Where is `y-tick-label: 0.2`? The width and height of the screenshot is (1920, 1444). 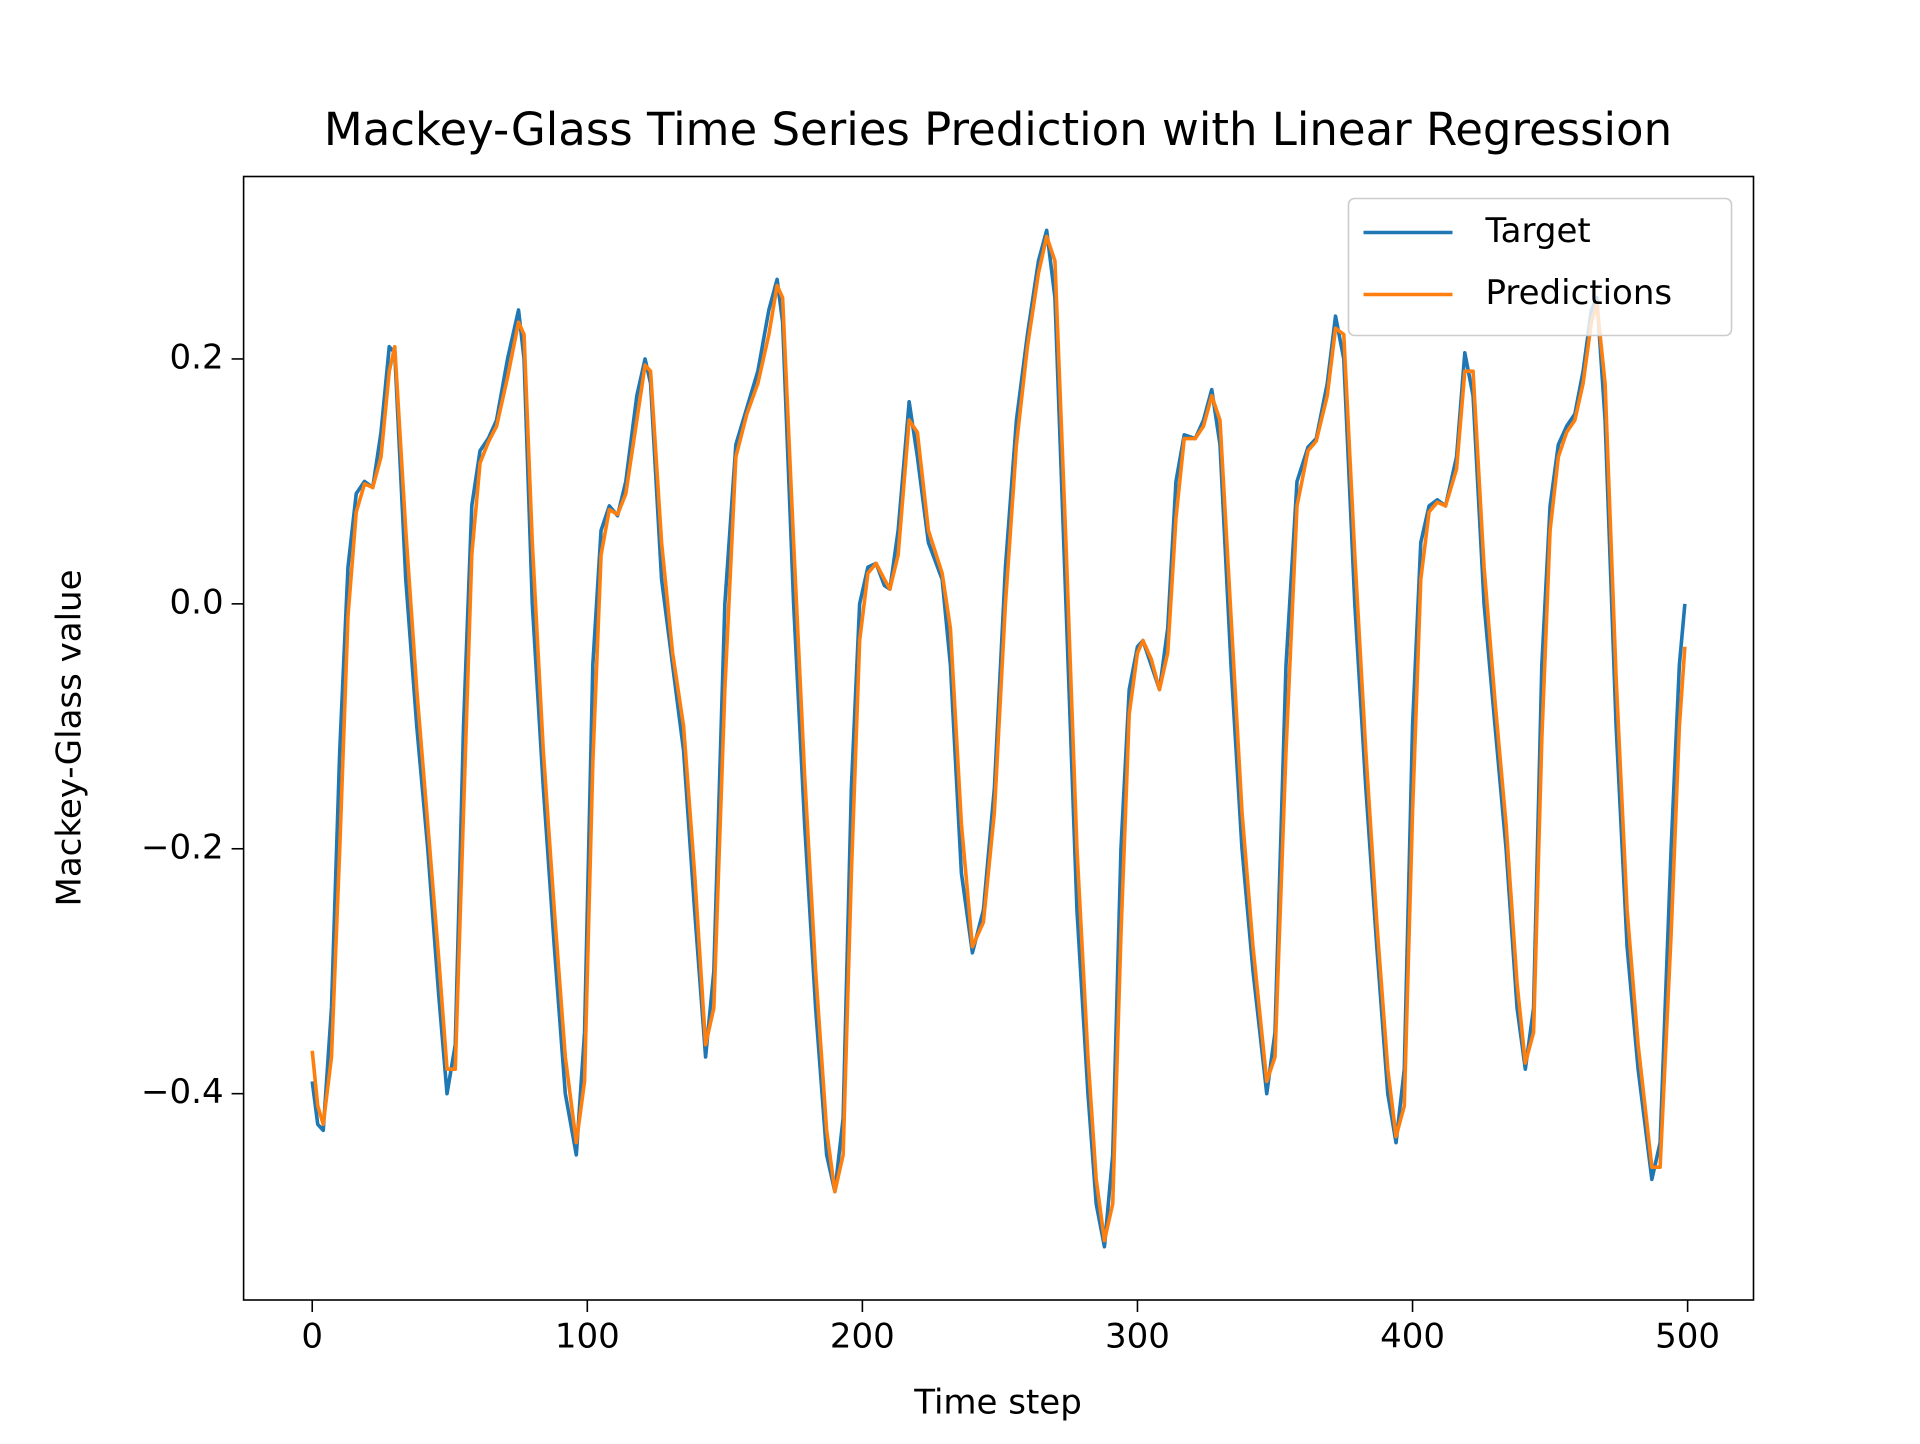 y-tick-label: 0.2 is located at coordinates (197, 357).